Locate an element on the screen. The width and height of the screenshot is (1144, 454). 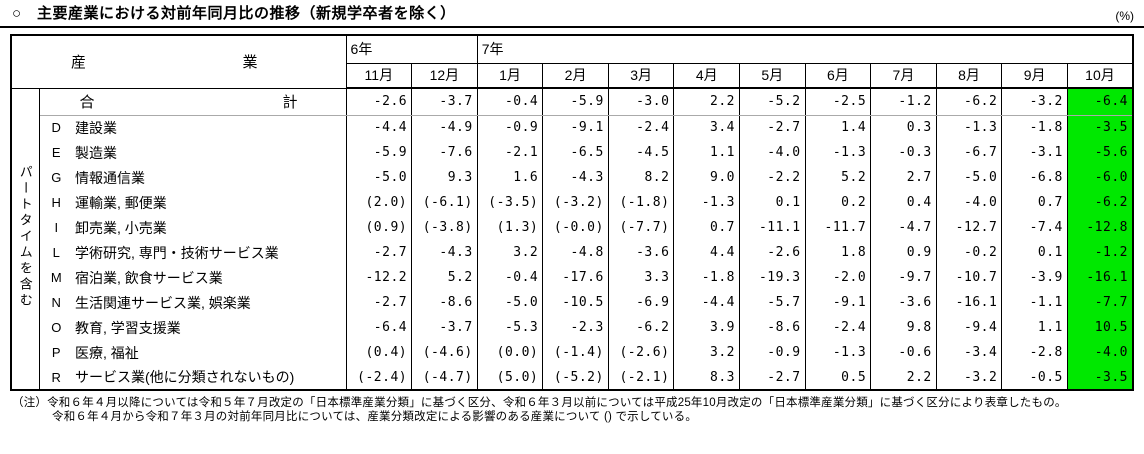
value-cell: -2.0 is located at coordinates (837, 277).